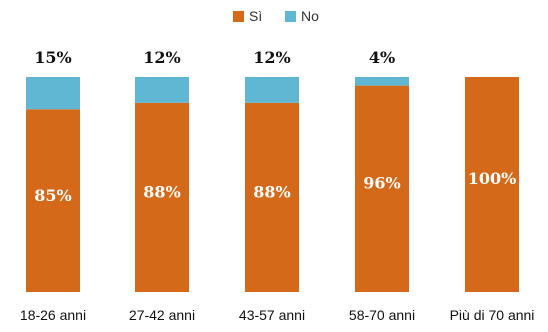  Describe the element at coordinates (52, 57) in the screenshot. I see `top-label-1: 15%` at that location.